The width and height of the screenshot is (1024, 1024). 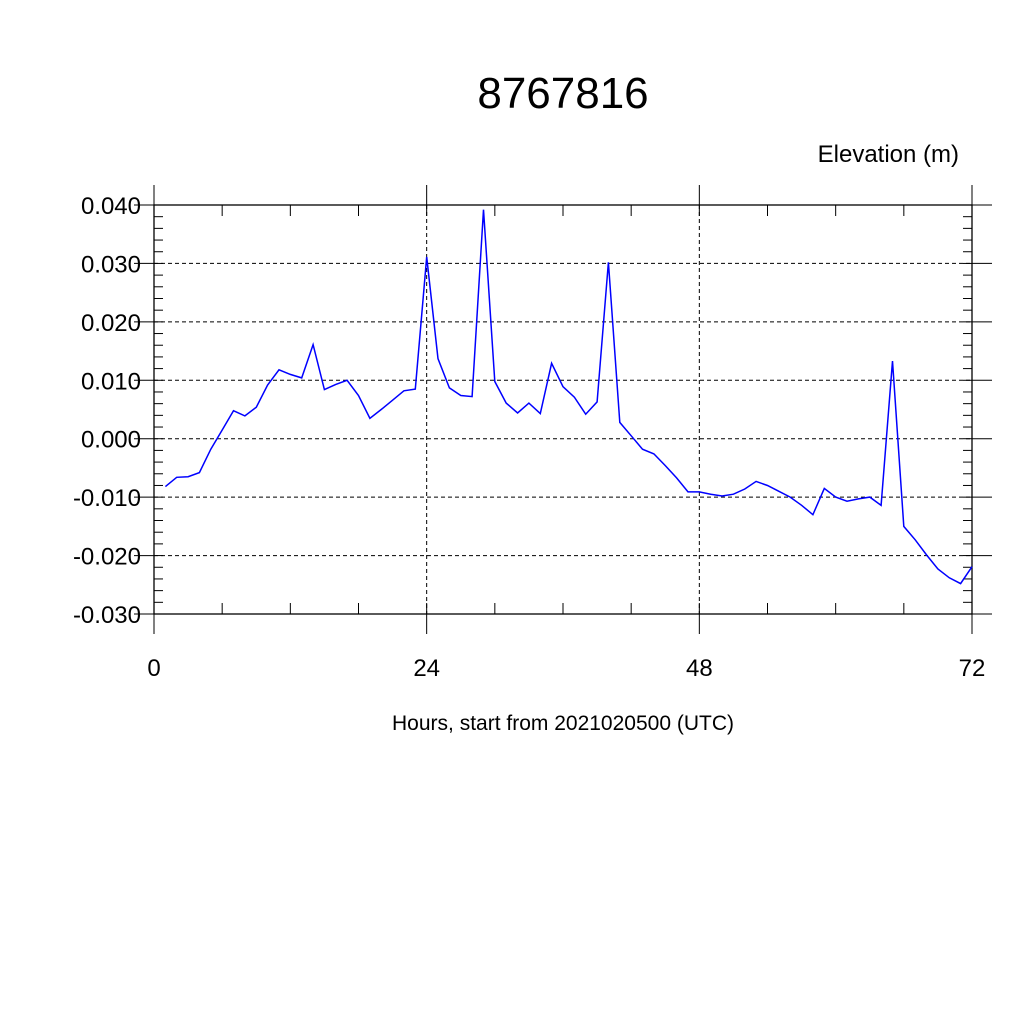 What do you see at coordinates (566, 668) in the screenshot?
I see `x-tick-labels: 0 24 48 72` at bounding box center [566, 668].